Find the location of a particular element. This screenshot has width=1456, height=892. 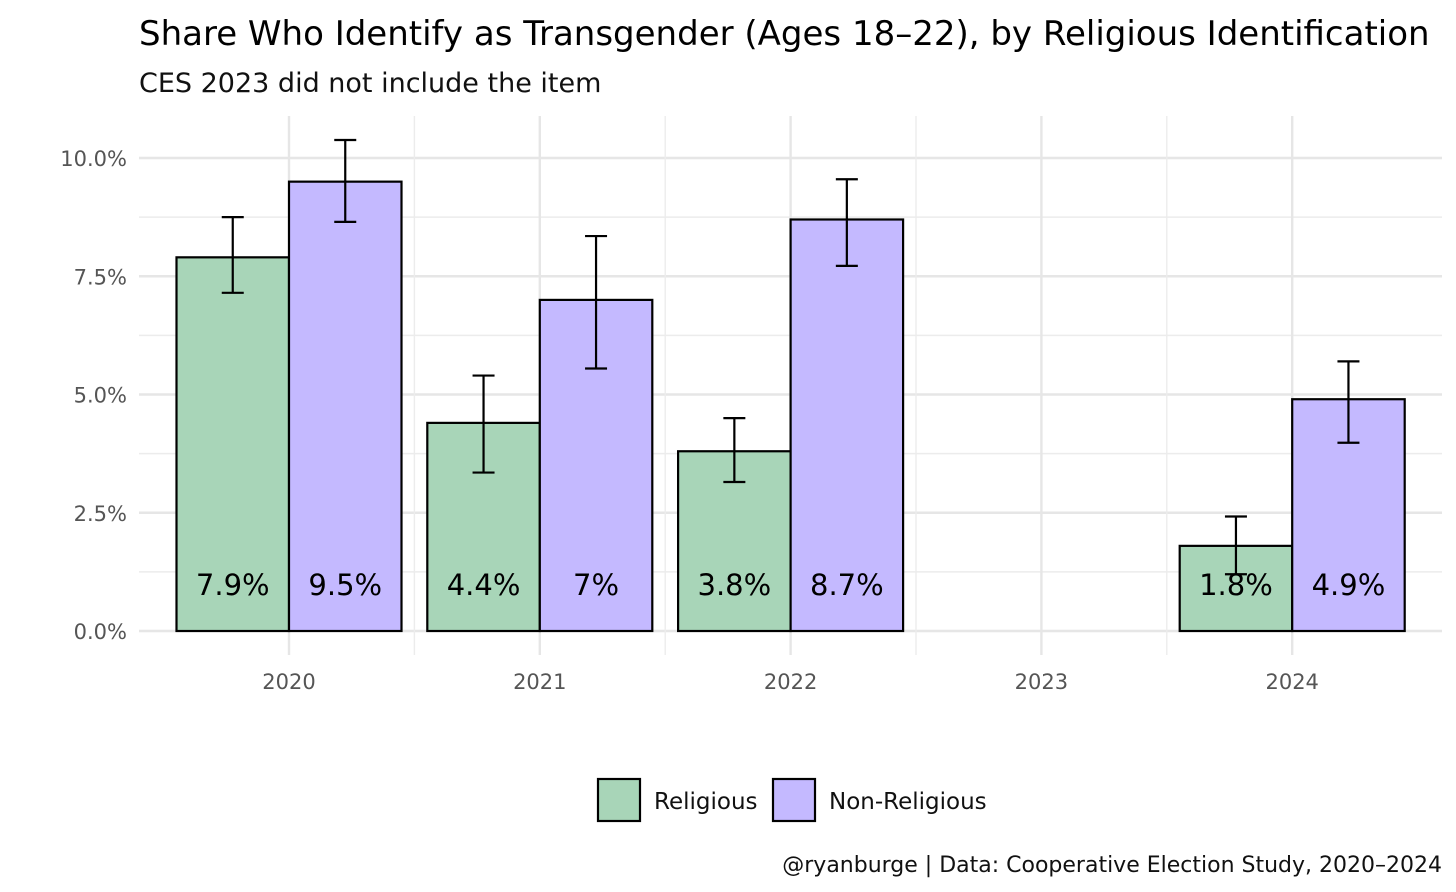

bar-value-label: 7% is located at coordinates (596, 585).